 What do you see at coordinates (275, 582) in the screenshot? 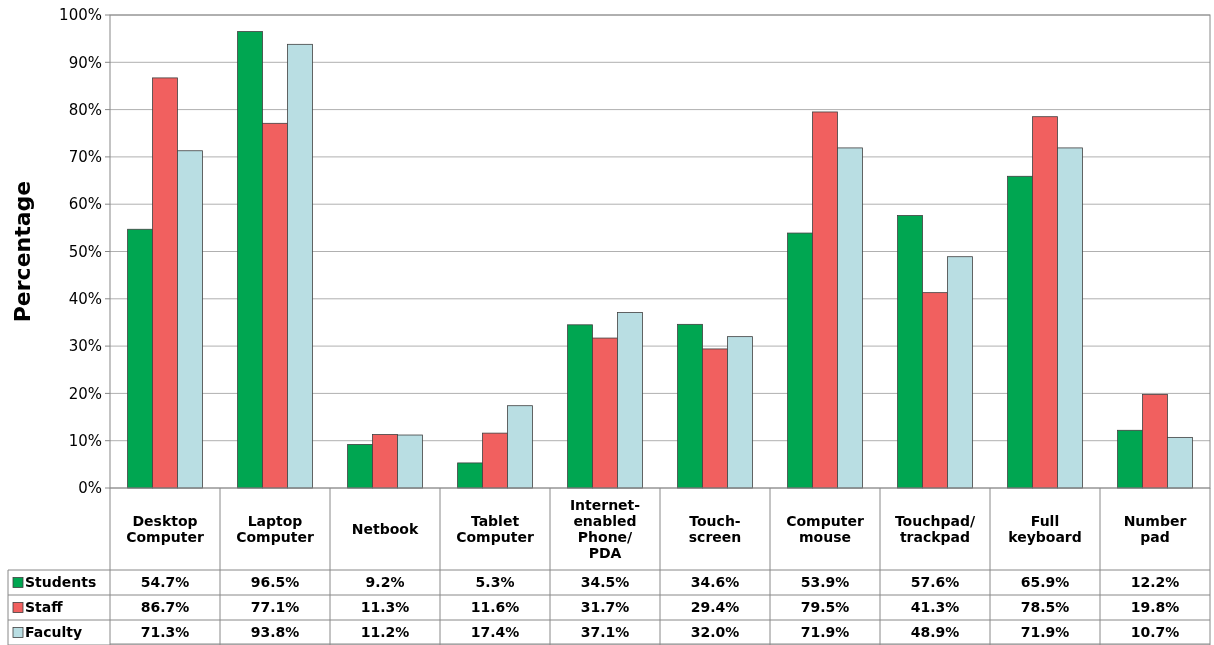
I see `data-label: 96.5%` at bounding box center [275, 582].